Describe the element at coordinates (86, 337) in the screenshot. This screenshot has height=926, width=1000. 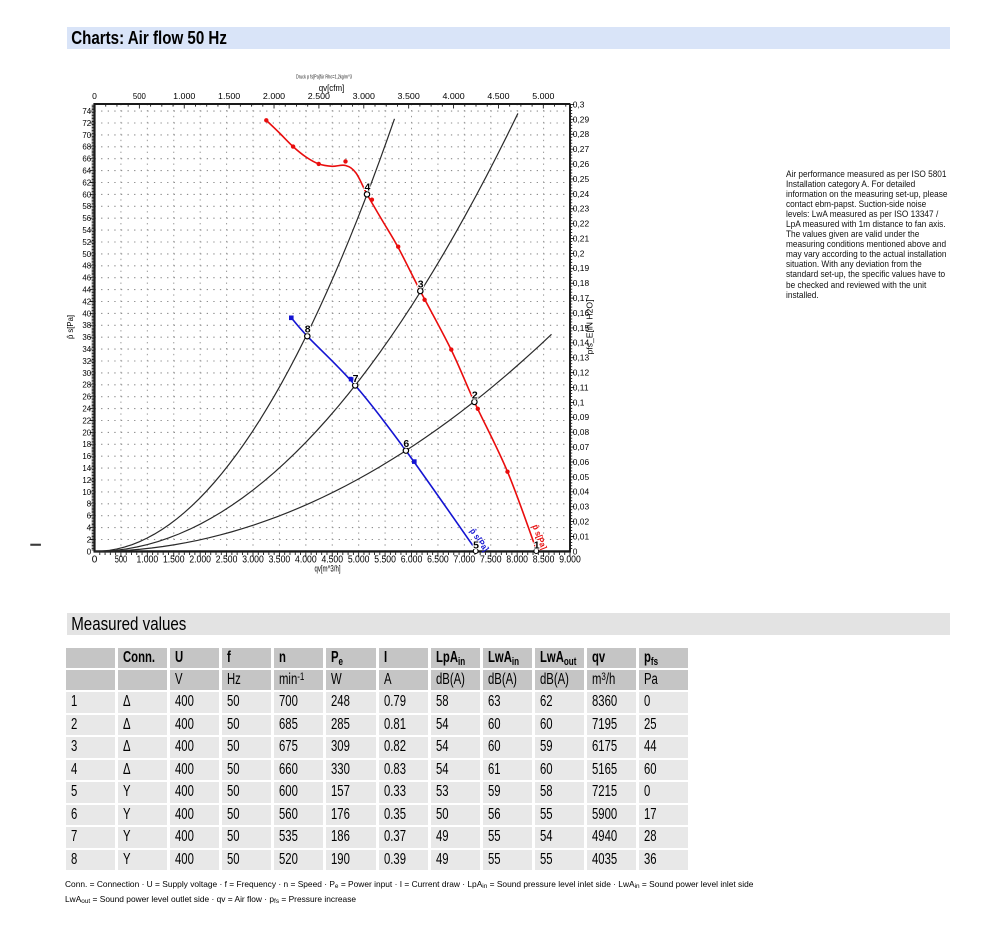
I see `svg-text: 36` at that location.